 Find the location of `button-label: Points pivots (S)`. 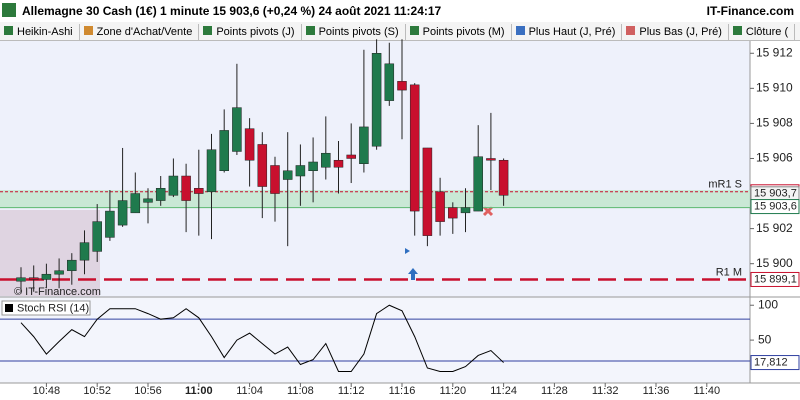

button-label: Points pivots (S) is located at coordinates (358, 32).